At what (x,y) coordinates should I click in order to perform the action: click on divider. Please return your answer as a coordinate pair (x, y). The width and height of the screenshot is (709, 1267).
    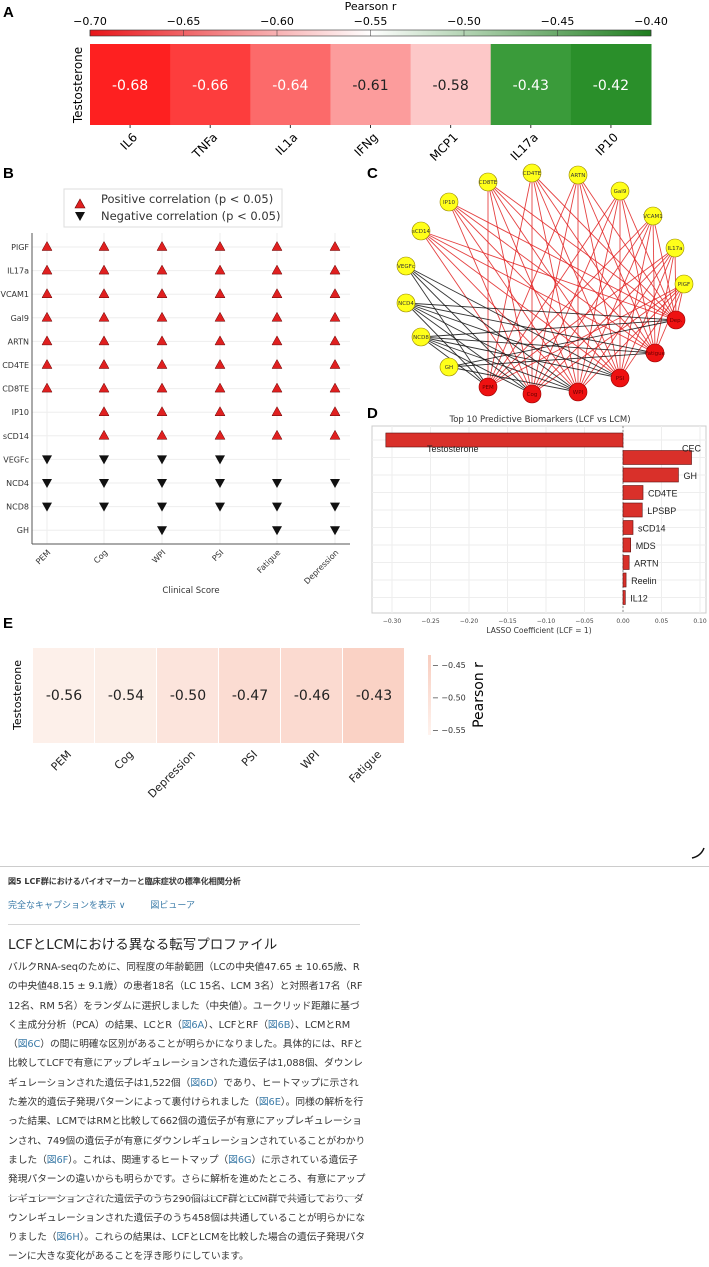
    Looking at the image, I should click on (184, 1196).